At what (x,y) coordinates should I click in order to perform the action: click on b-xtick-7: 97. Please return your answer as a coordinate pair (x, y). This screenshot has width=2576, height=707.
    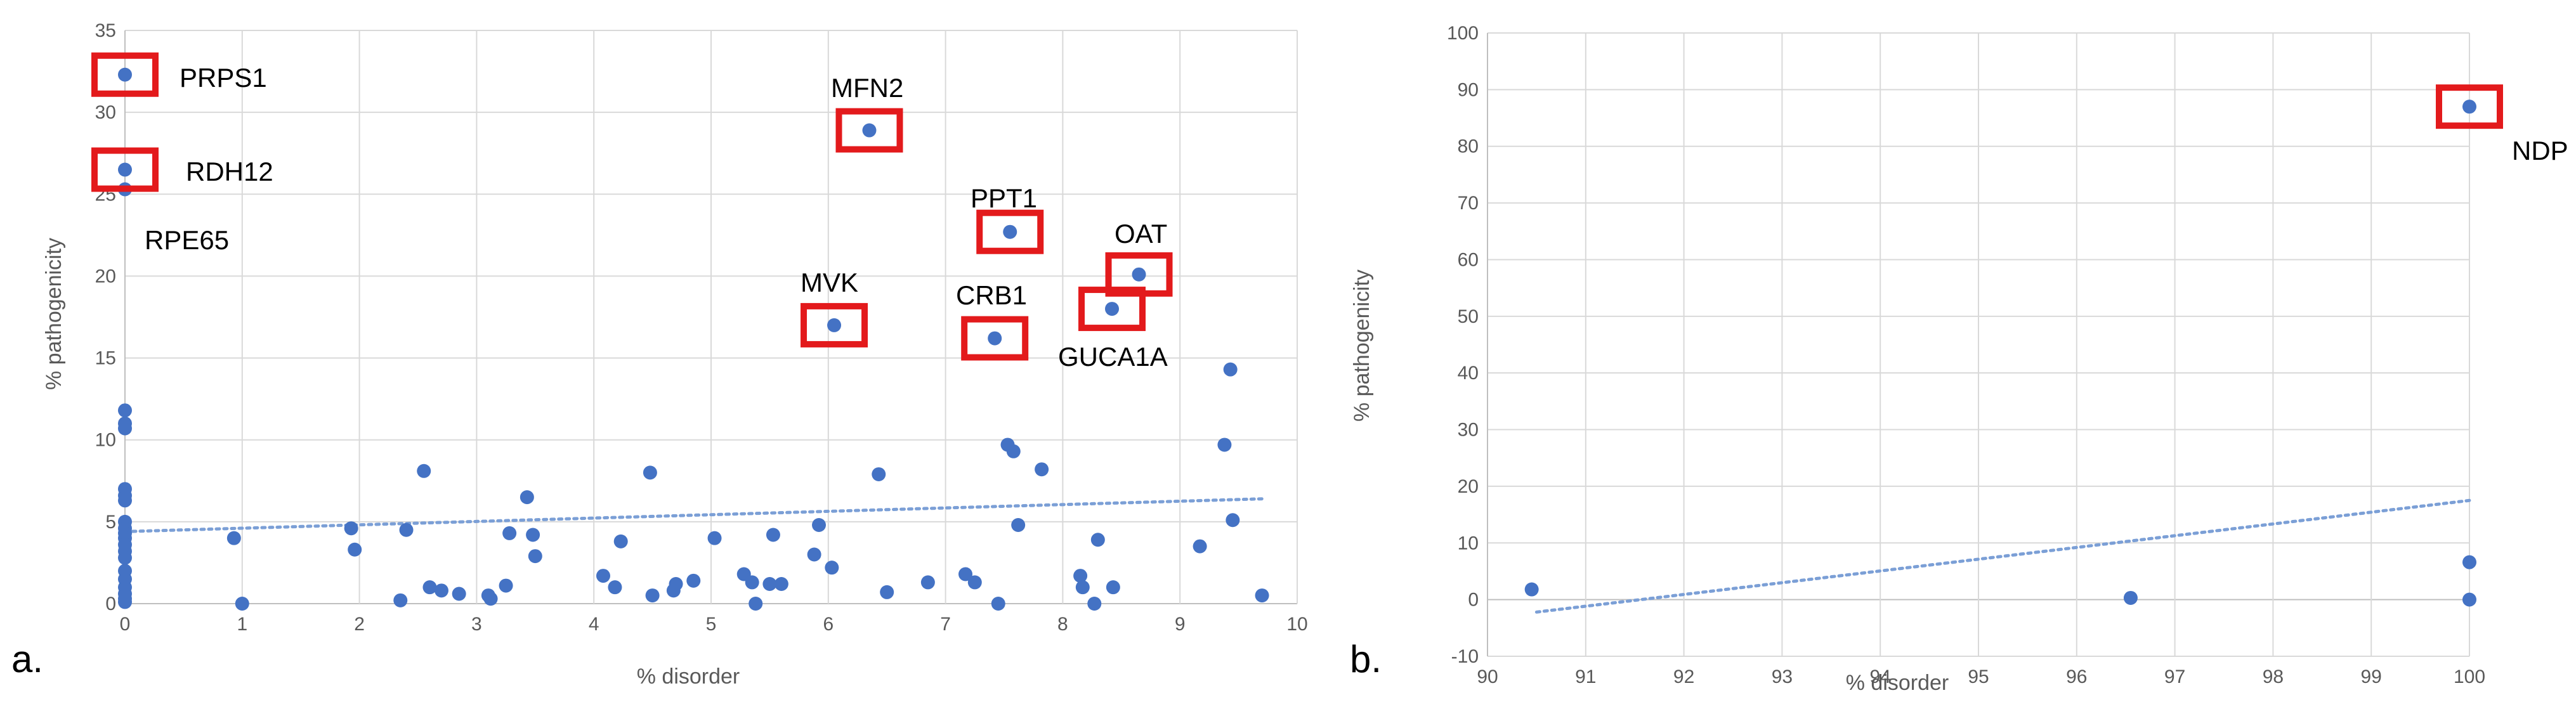
    Looking at the image, I should click on (2175, 676).